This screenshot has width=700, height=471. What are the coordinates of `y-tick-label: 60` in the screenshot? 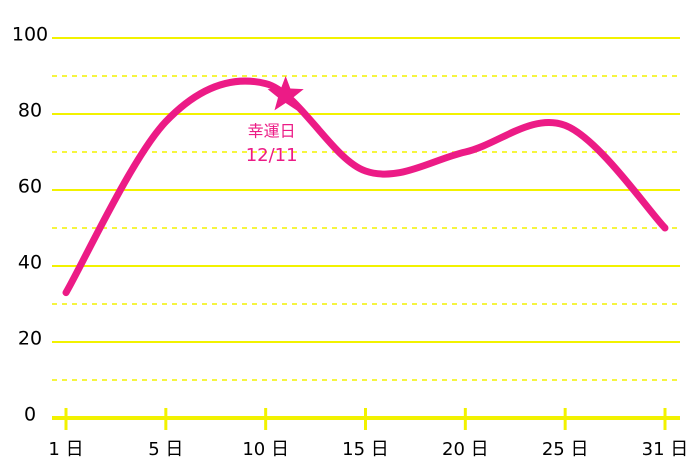 It's located at (30, 187).